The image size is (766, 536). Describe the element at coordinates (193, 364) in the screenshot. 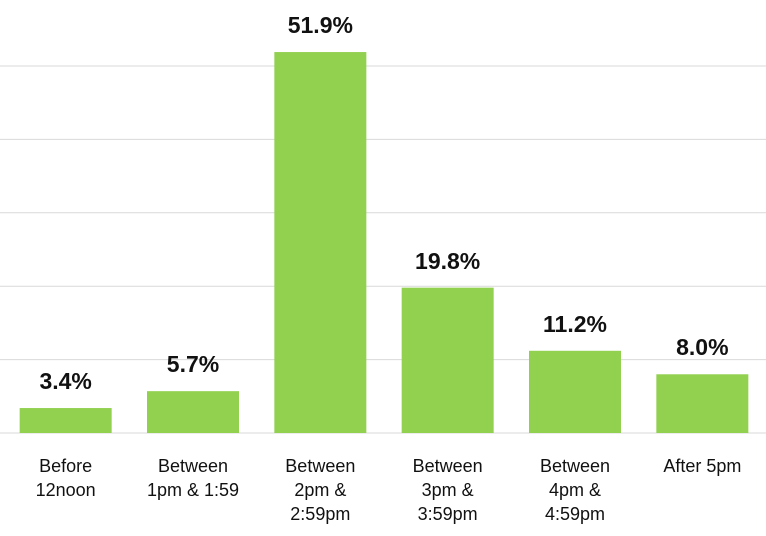

I see `value-label: 5.7%` at that location.